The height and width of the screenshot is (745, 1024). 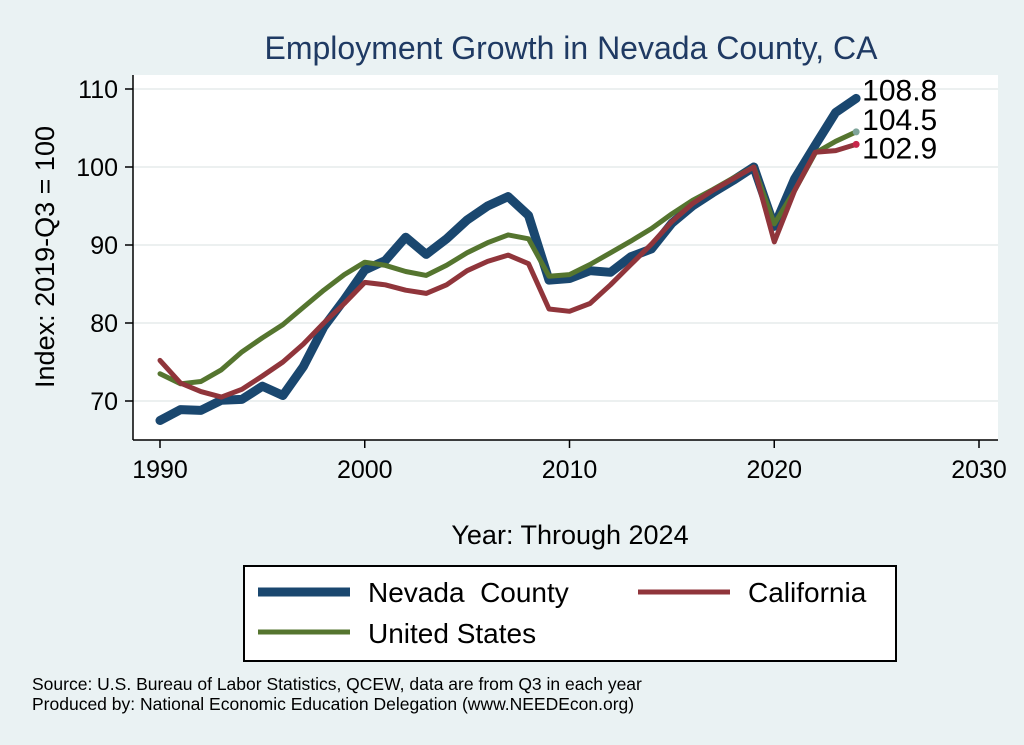 I want to click on legend-box, so click(x=570, y=613).